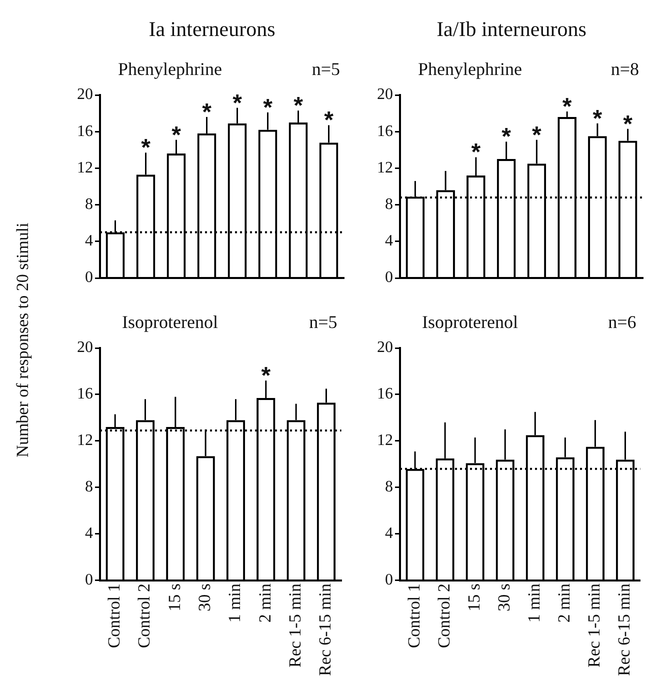  I want to click on chart-title: Ia/Ib interneurons, so click(511, 29).